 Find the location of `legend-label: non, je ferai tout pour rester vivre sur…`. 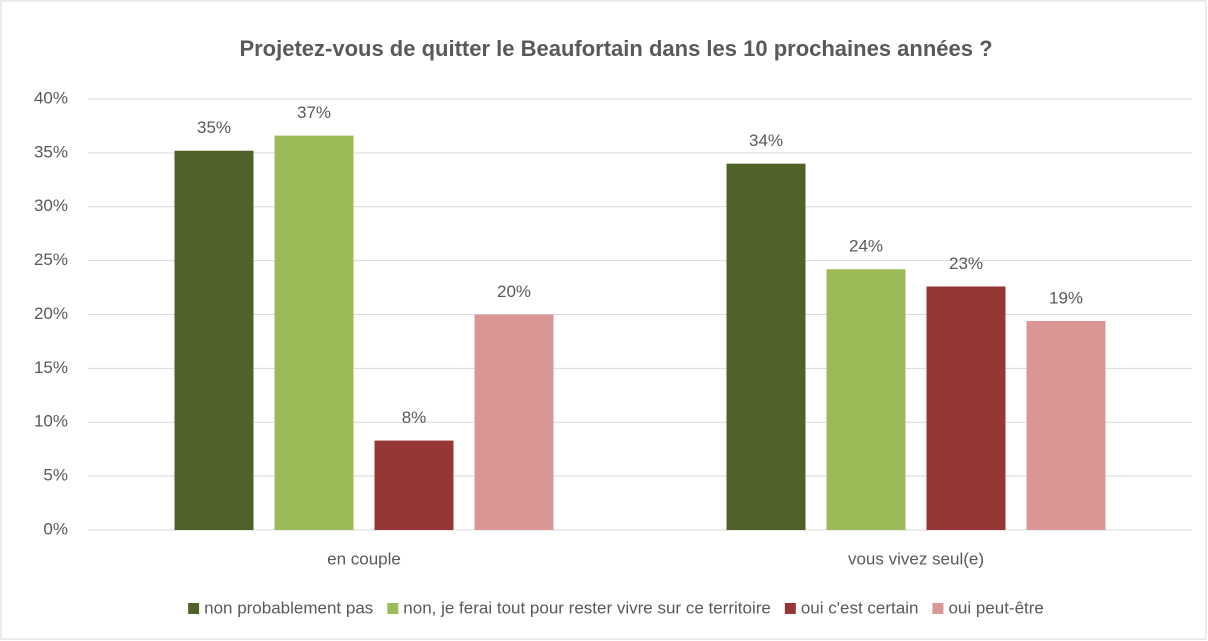

legend-label: non, je ferai tout pour rester vivre sur… is located at coordinates (587, 607).